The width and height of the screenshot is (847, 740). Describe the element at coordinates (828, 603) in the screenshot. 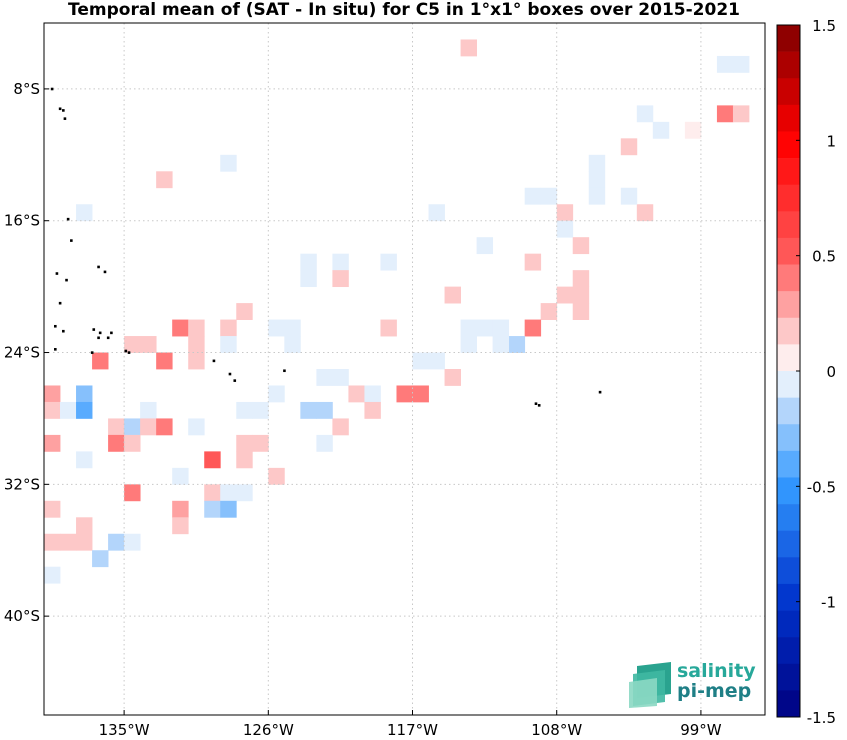

I see `colorbar-tick-label: -1` at that location.